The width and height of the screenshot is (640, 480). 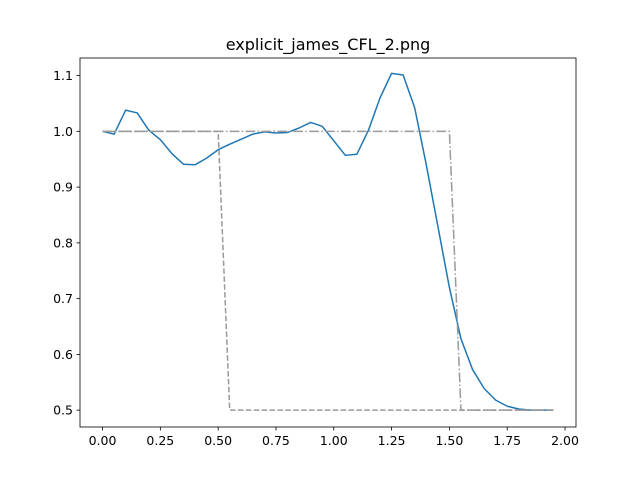 What do you see at coordinates (160, 440) in the screenshot?
I see `x-tick-label: 0.25` at bounding box center [160, 440].